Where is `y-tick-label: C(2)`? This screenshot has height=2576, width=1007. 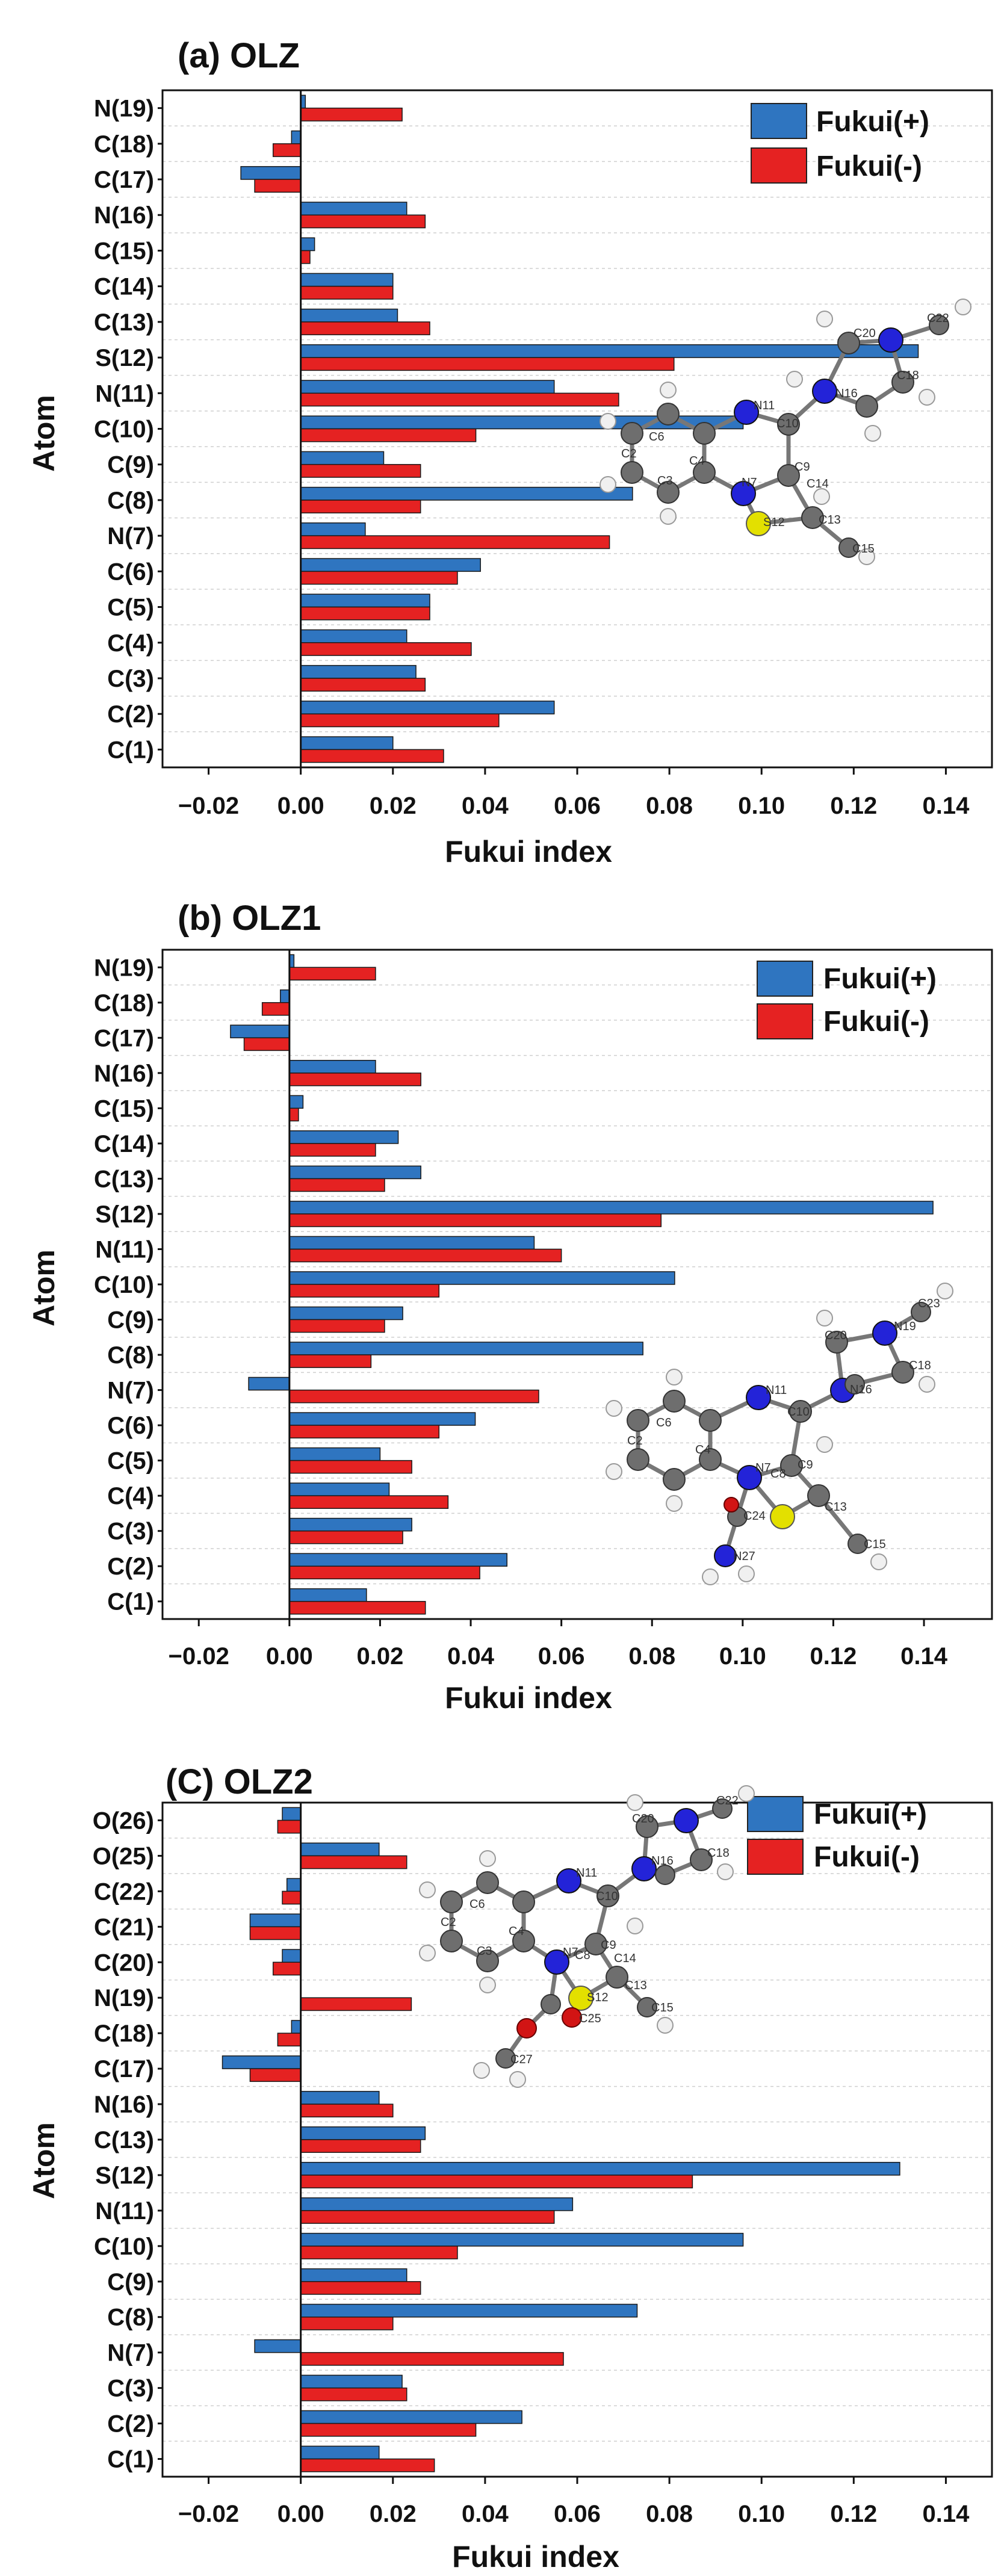
y-tick-label: C(2) is located at coordinates (130, 1566).